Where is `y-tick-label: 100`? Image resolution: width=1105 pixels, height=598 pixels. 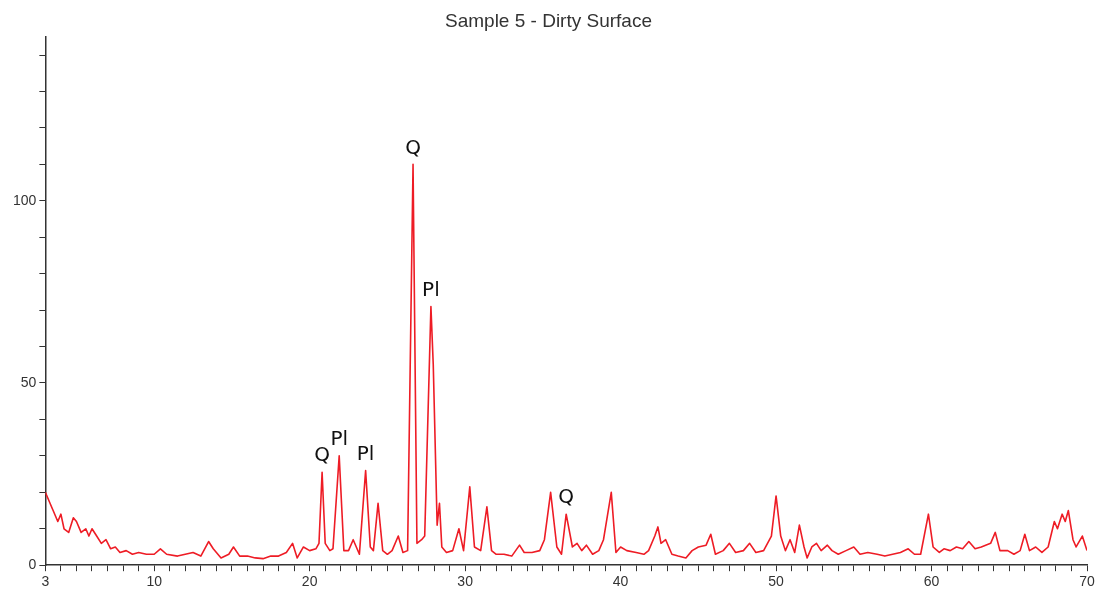 y-tick-label: 100 is located at coordinates (25, 199).